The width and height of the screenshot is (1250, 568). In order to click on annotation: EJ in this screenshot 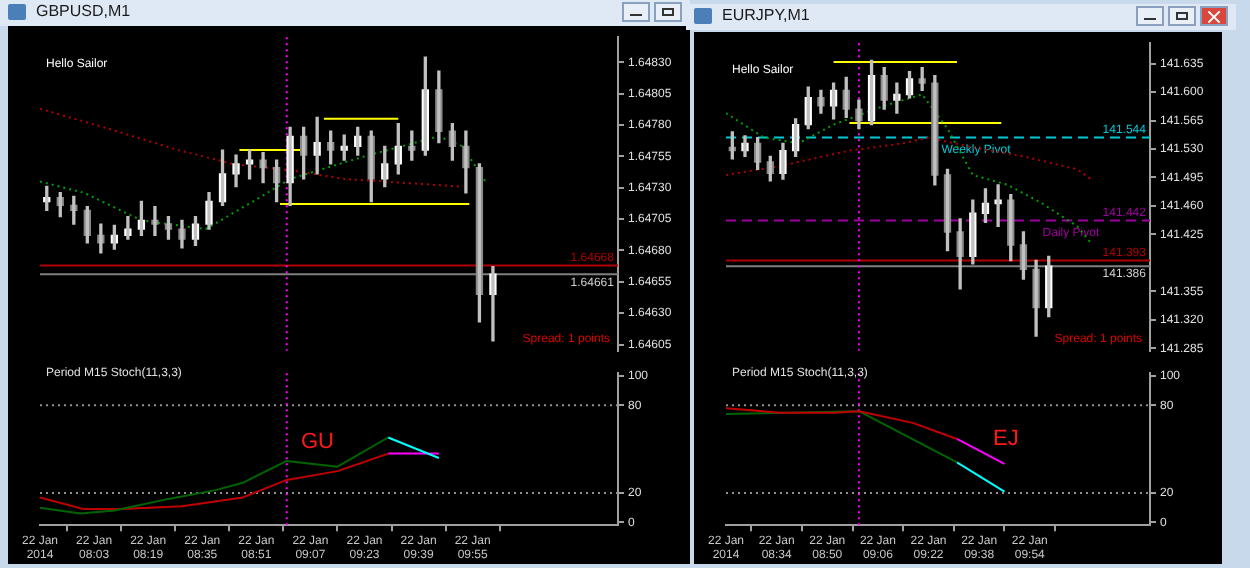, I will do `click(1006, 438)`.